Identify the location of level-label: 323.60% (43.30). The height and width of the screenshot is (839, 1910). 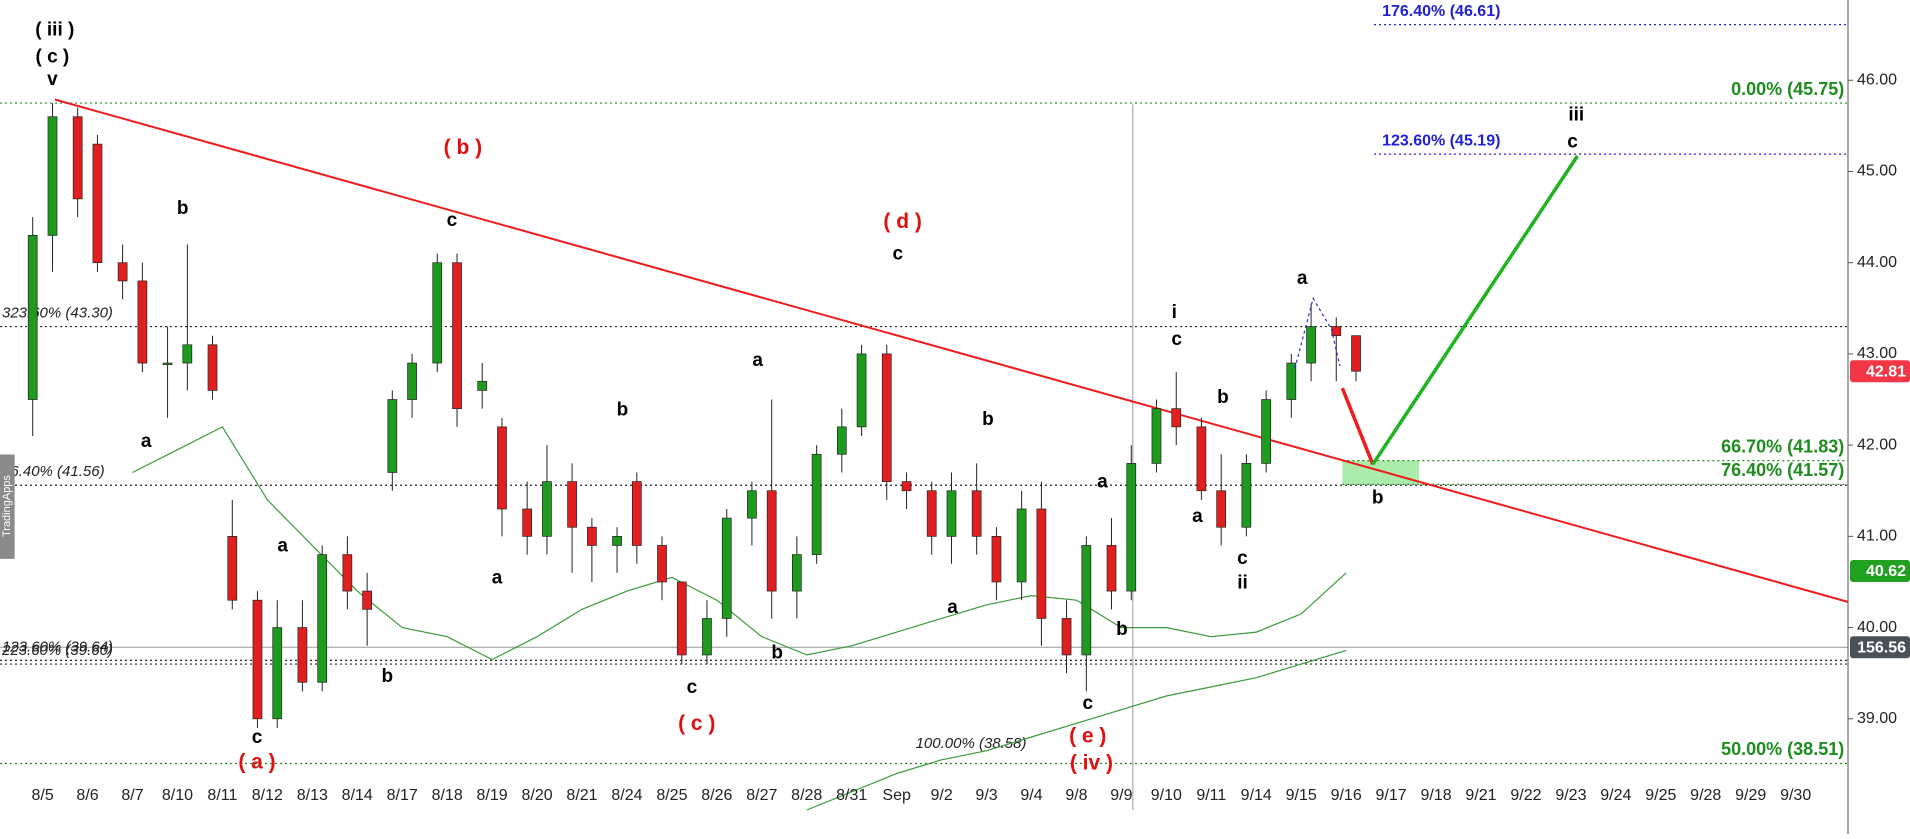
(57, 313).